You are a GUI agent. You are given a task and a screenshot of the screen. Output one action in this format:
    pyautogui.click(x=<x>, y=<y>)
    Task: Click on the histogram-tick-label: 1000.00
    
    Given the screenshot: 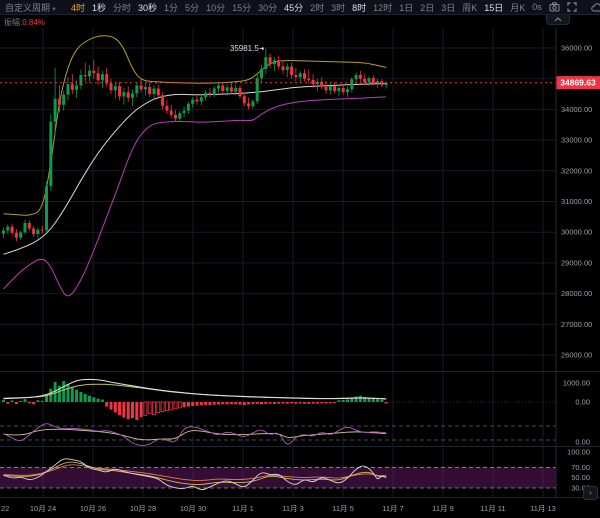 What is the action you would take?
    pyautogui.click(x=576, y=383)
    